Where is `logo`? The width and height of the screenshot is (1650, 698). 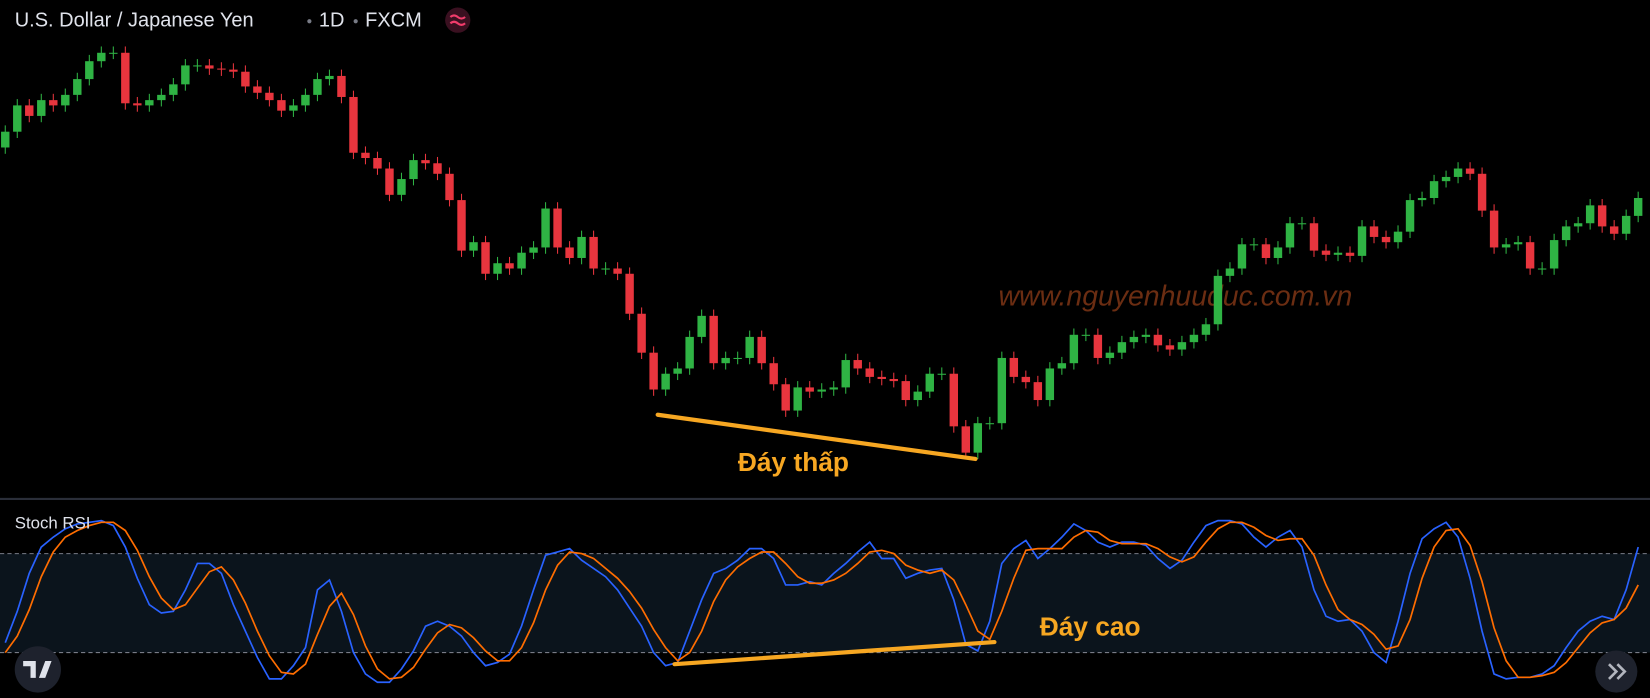 logo is located at coordinates (37, 669).